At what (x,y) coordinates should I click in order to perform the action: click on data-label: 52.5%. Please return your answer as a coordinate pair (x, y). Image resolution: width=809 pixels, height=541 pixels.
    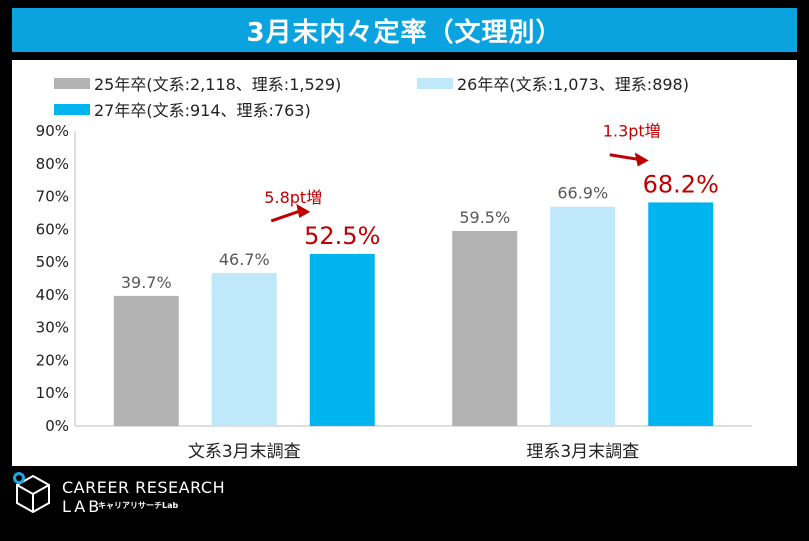
    Looking at the image, I should click on (342, 236).